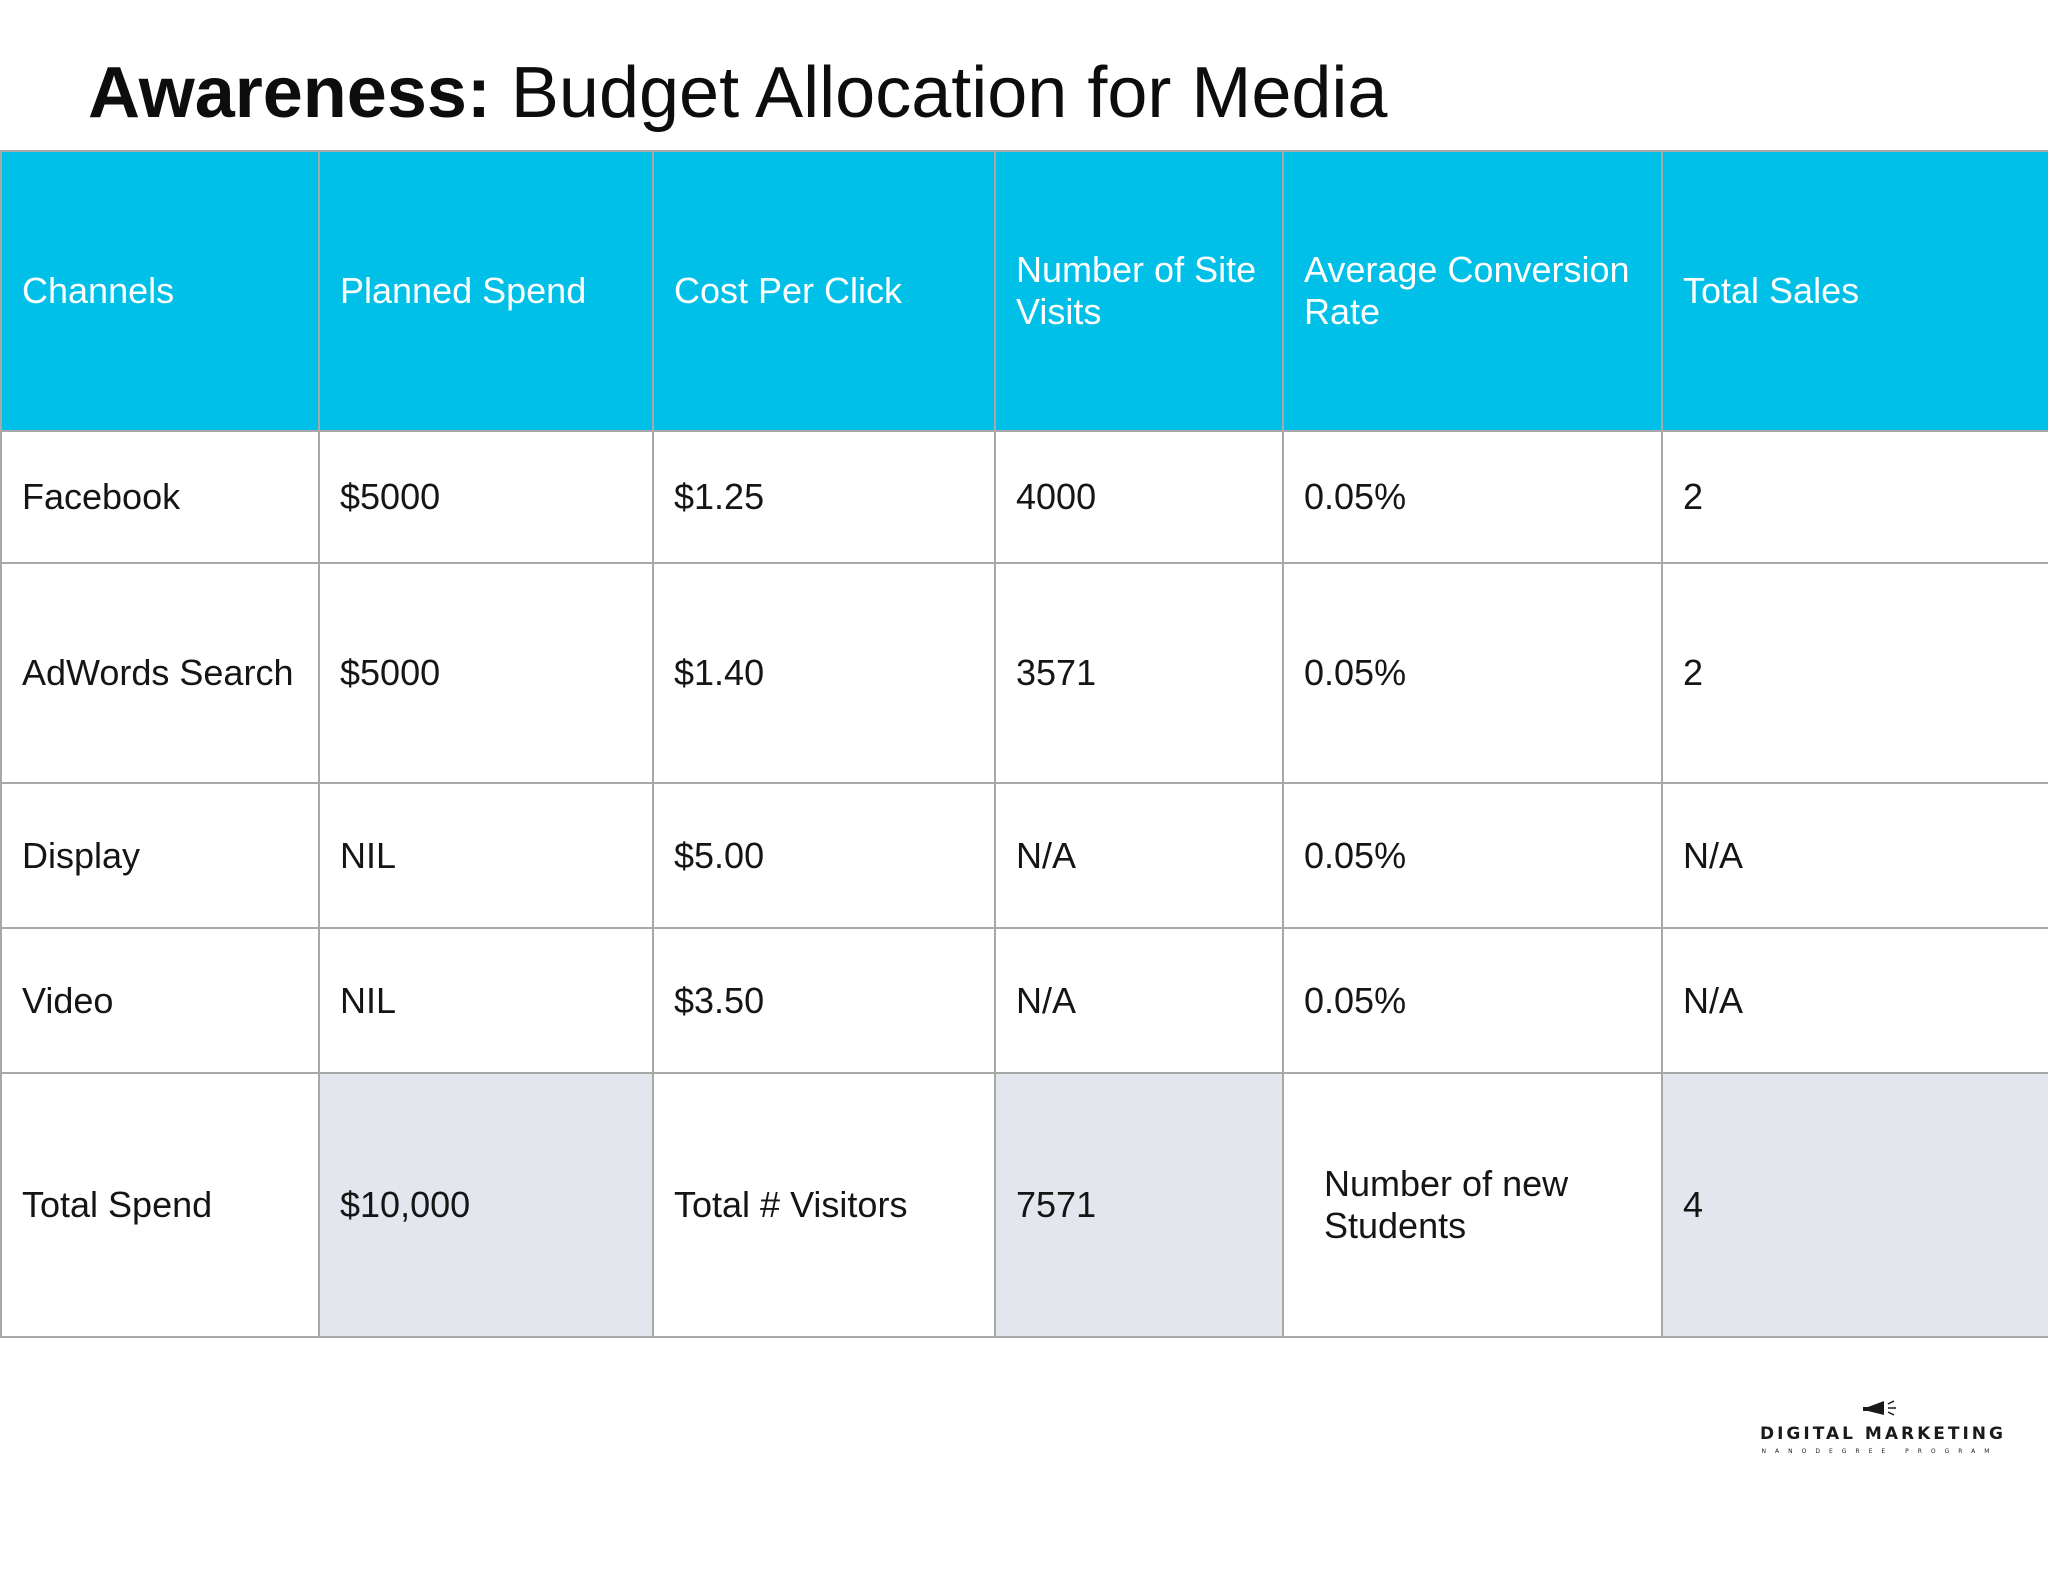  Describe the element at coordinates (1472, 291) in the screenshot. I see `header-conversion-rate: Average Conversion Rate` at that location.